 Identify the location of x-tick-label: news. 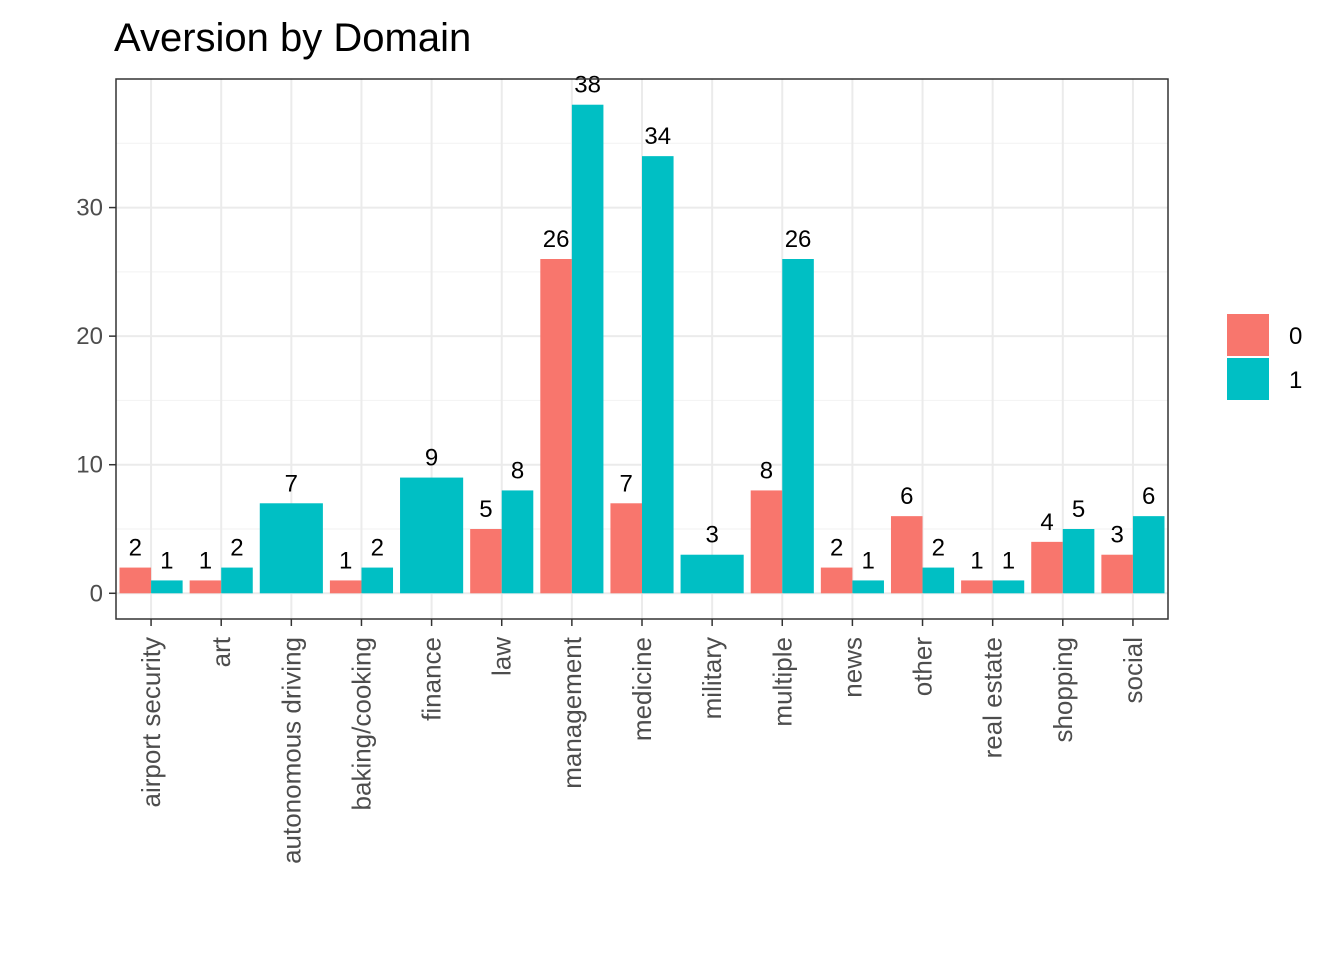
(852, 667).